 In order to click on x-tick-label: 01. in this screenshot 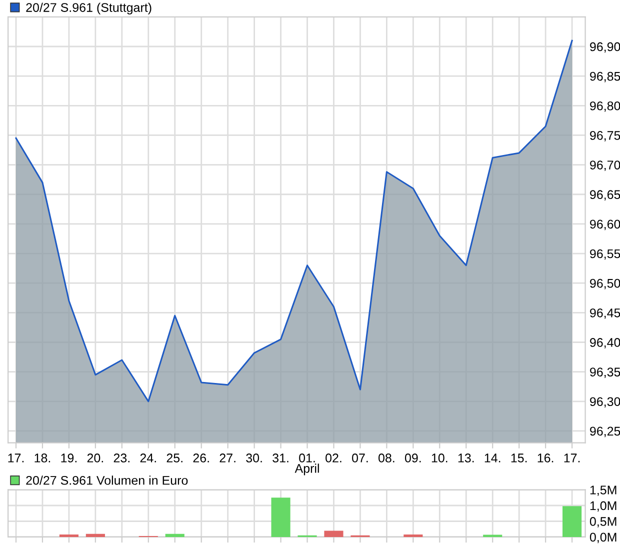, I will do `click(307, 458)`.